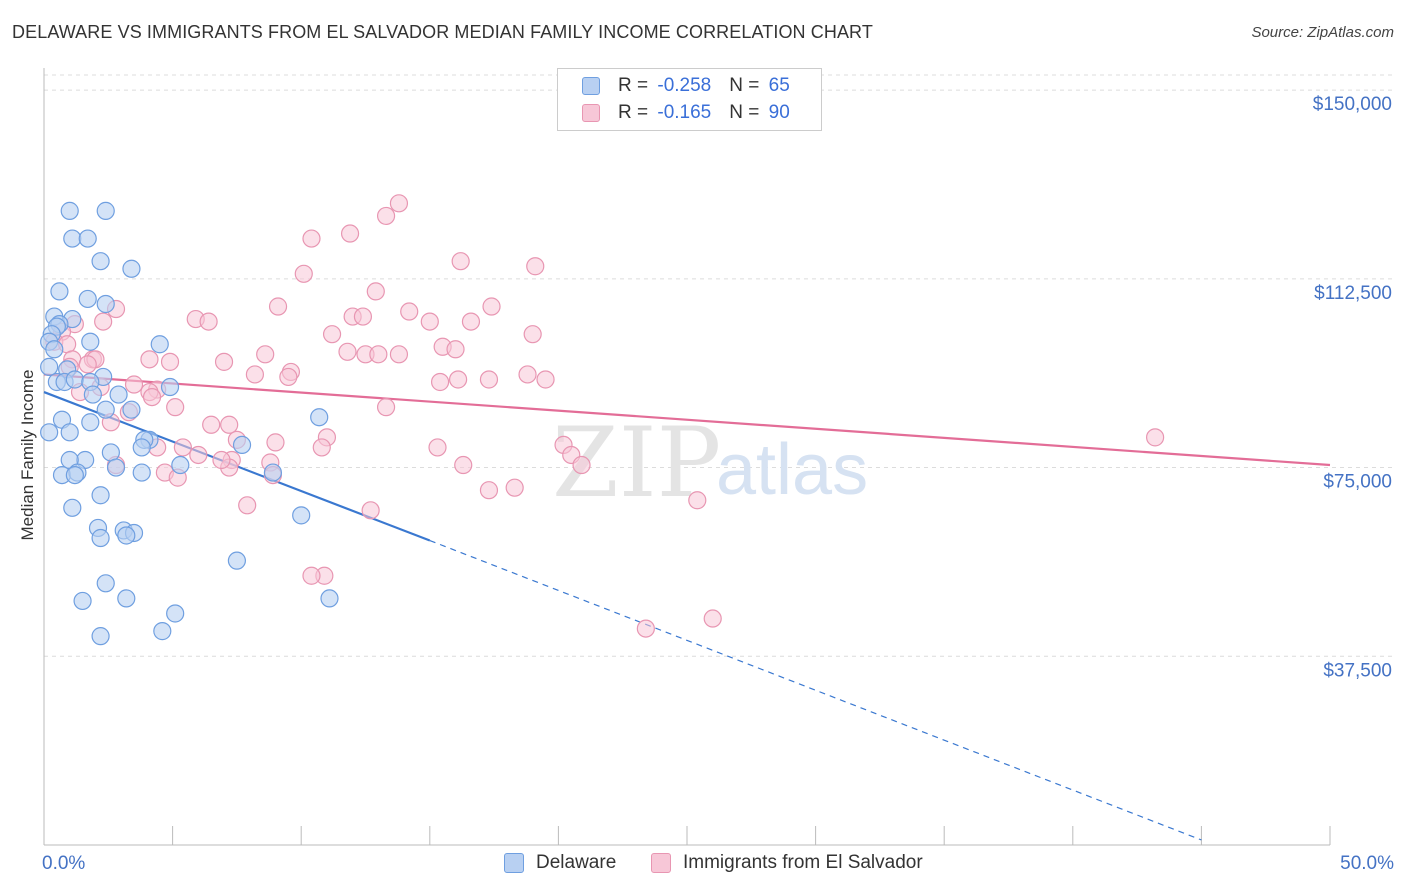  I want to click on correlation-legend: R = -0.258 N = 65 R = -0.165 N = 90, so click(689, 99).